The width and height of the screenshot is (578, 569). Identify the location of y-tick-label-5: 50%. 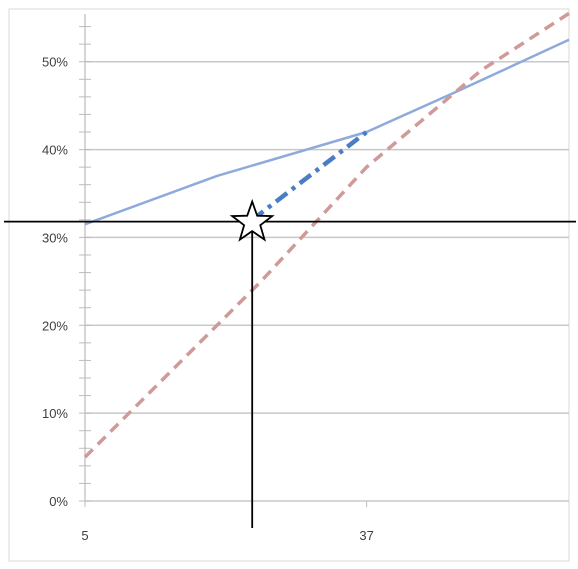
(55, 62).